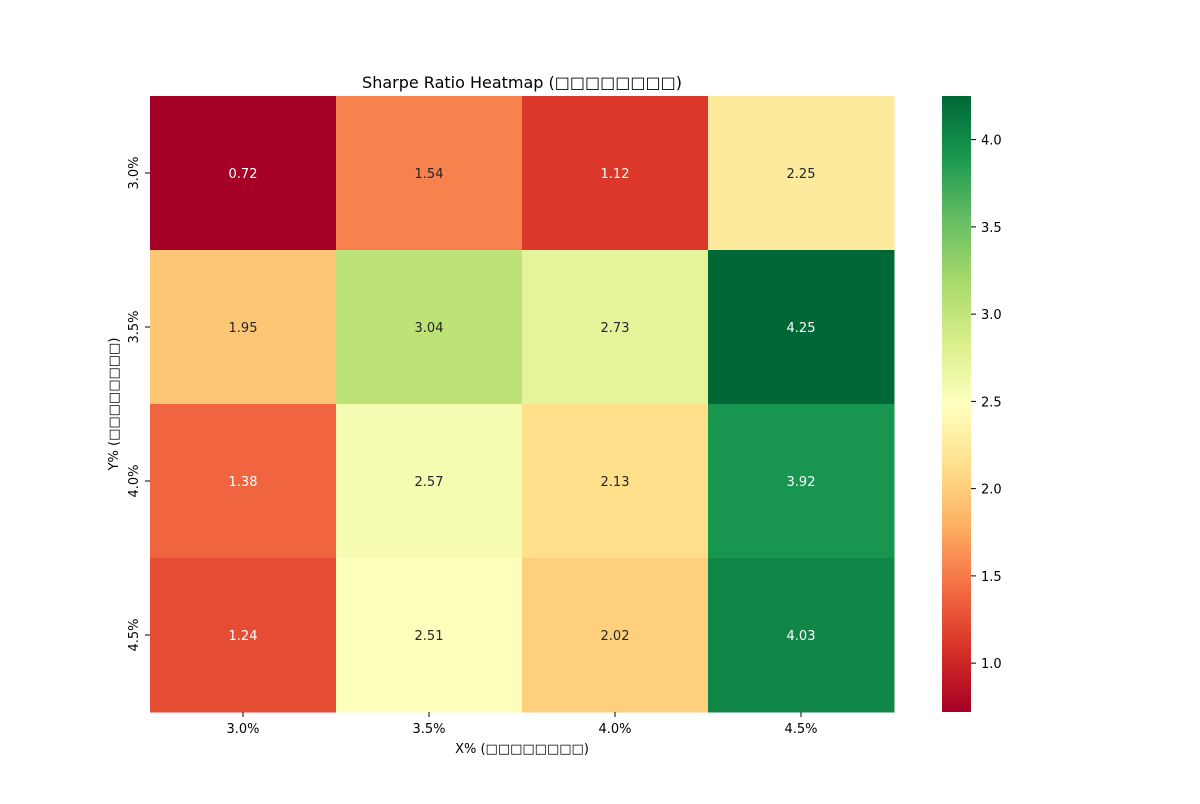  What do you see at coordinates (134, 634) in the screenshot?
I see `y-tick-label: 4.5%` at bounding box center [134, 634].